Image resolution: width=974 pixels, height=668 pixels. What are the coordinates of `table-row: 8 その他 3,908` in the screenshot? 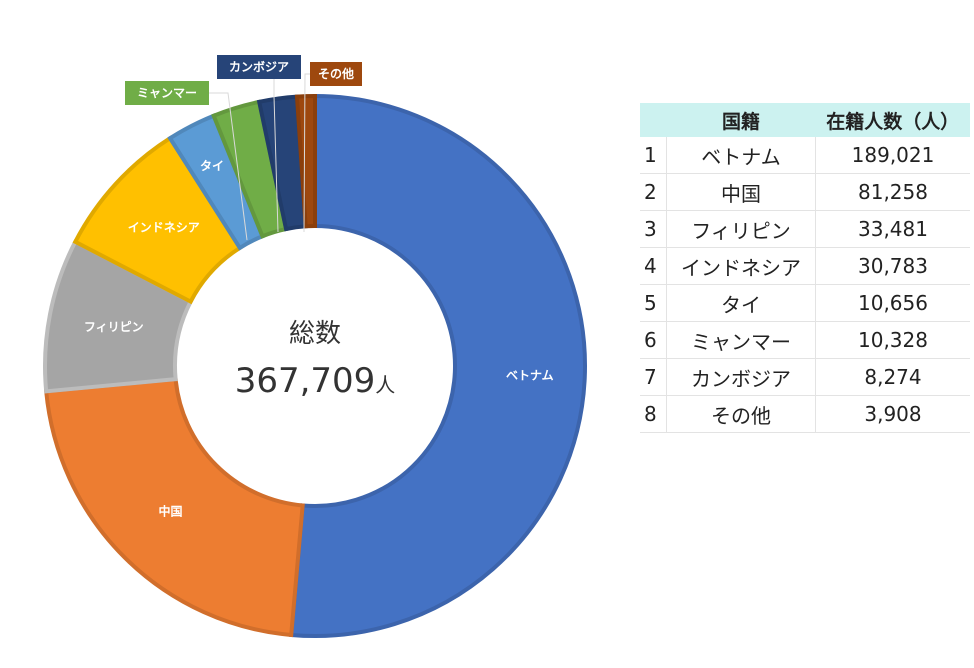 It's located at (805, 414).